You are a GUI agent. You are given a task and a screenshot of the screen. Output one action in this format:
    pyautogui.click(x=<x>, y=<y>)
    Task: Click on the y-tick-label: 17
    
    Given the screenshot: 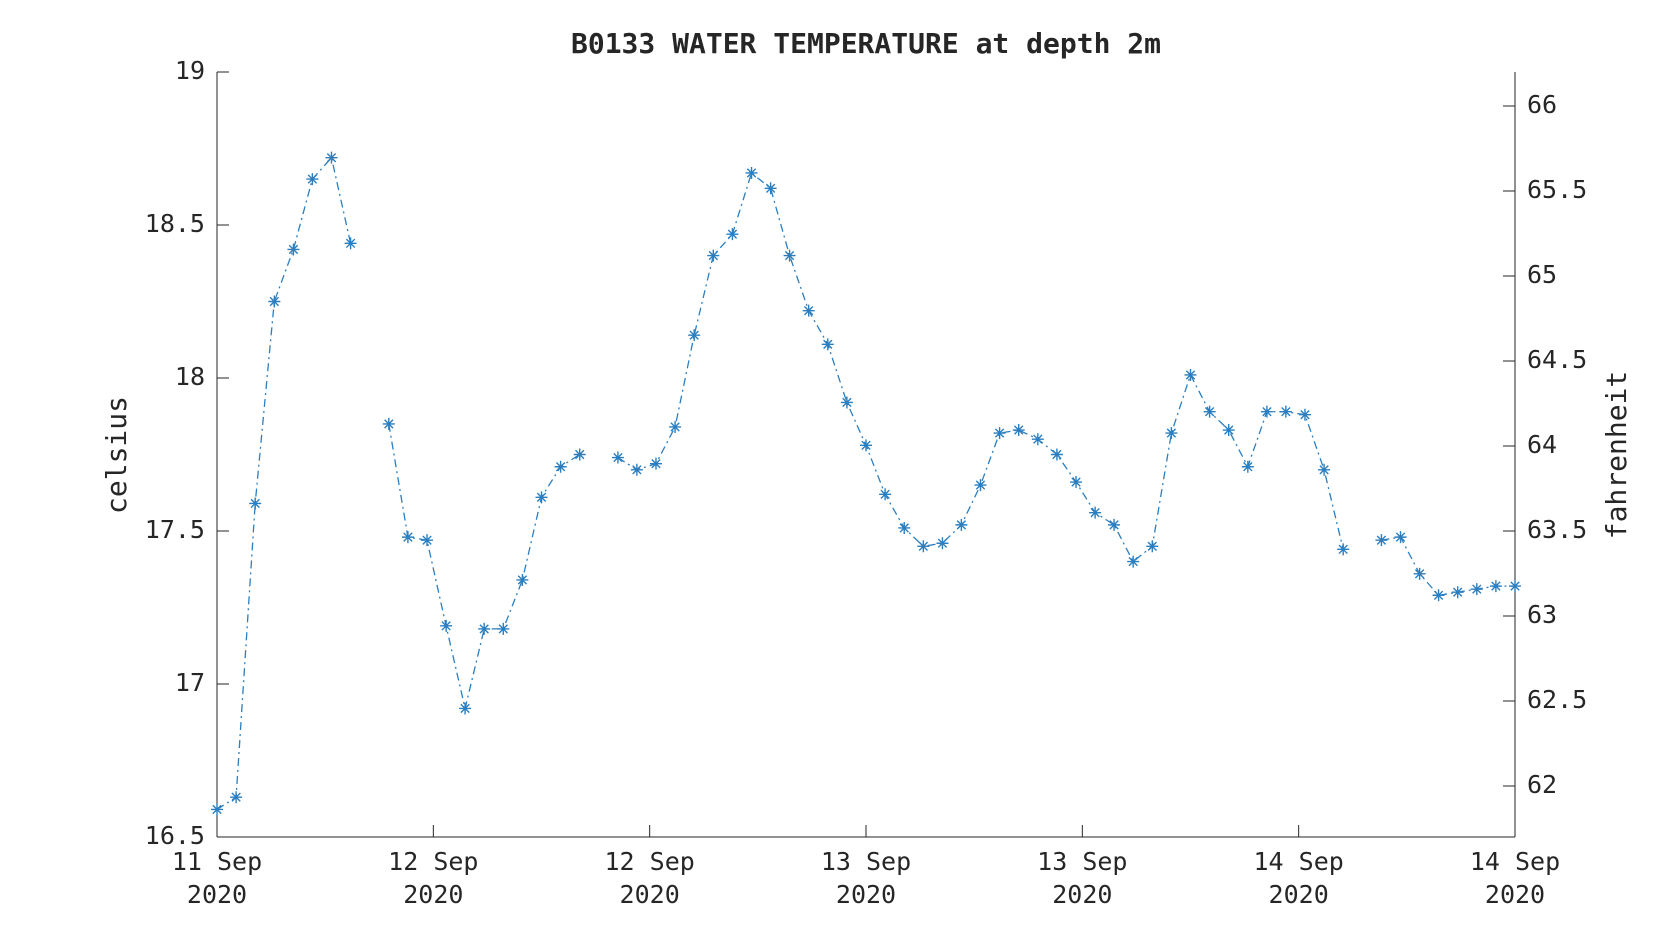 What is the action you would take?
    pyautogui.click(x=190, y=682)
    